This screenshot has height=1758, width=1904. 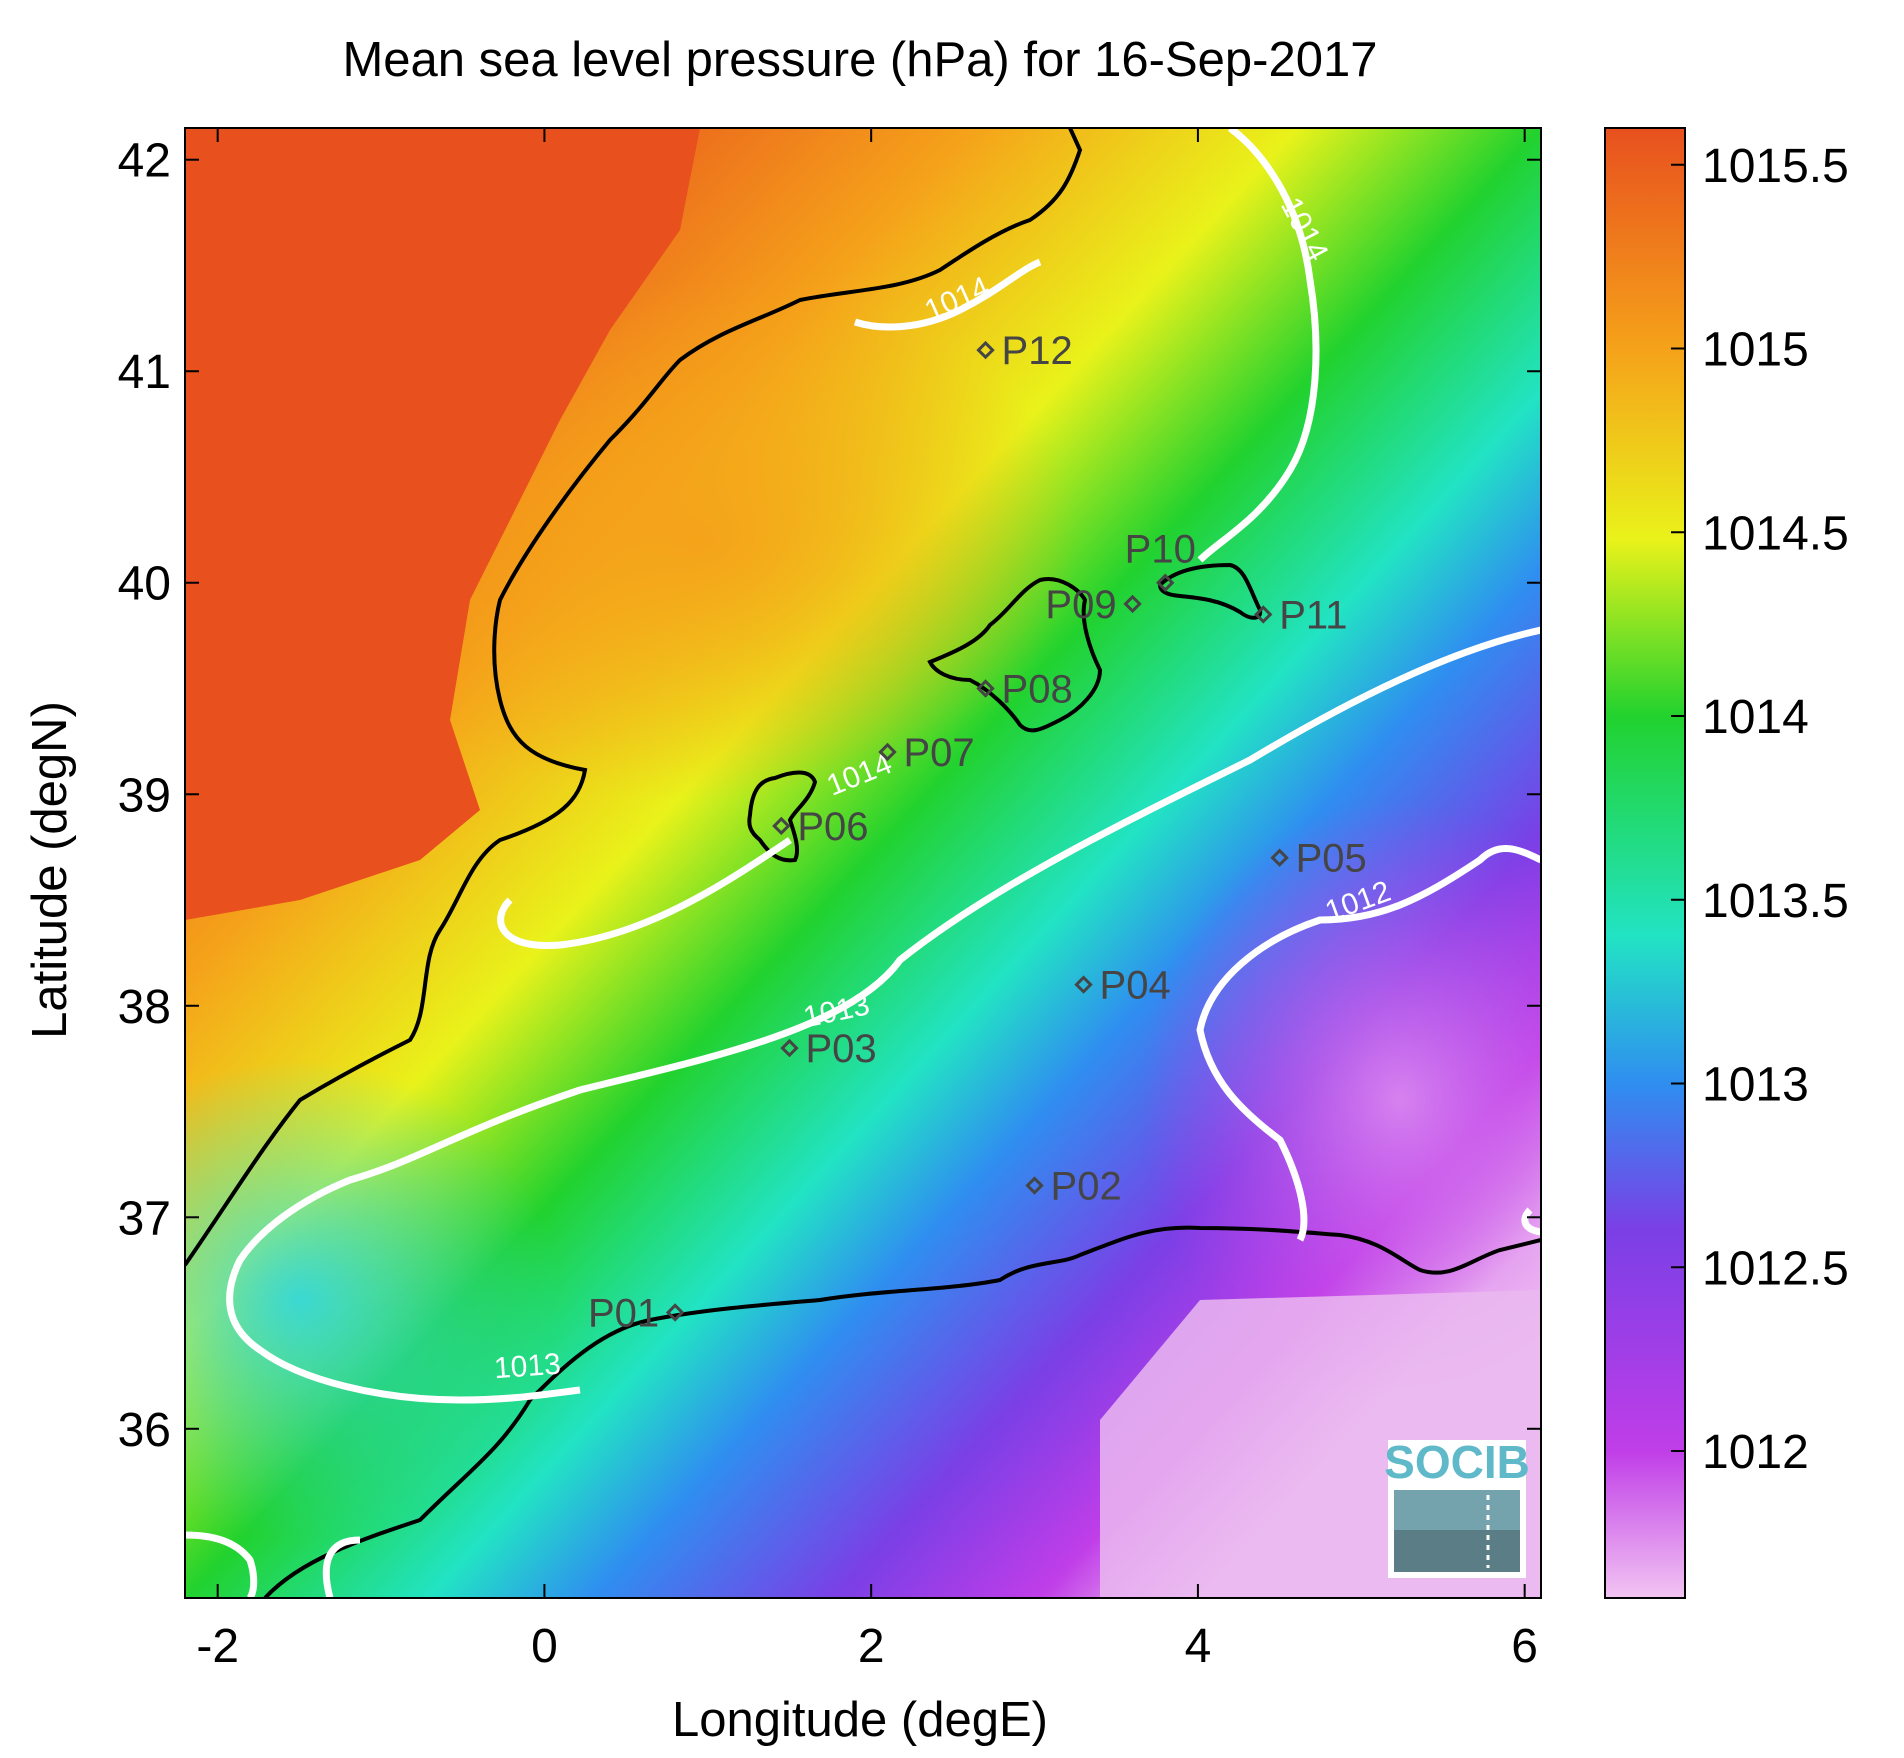 What do you see at coordinates (544, 1646) in the screenshot?
I see `x-tick-label: 0` at bounding box center [544, 1646].